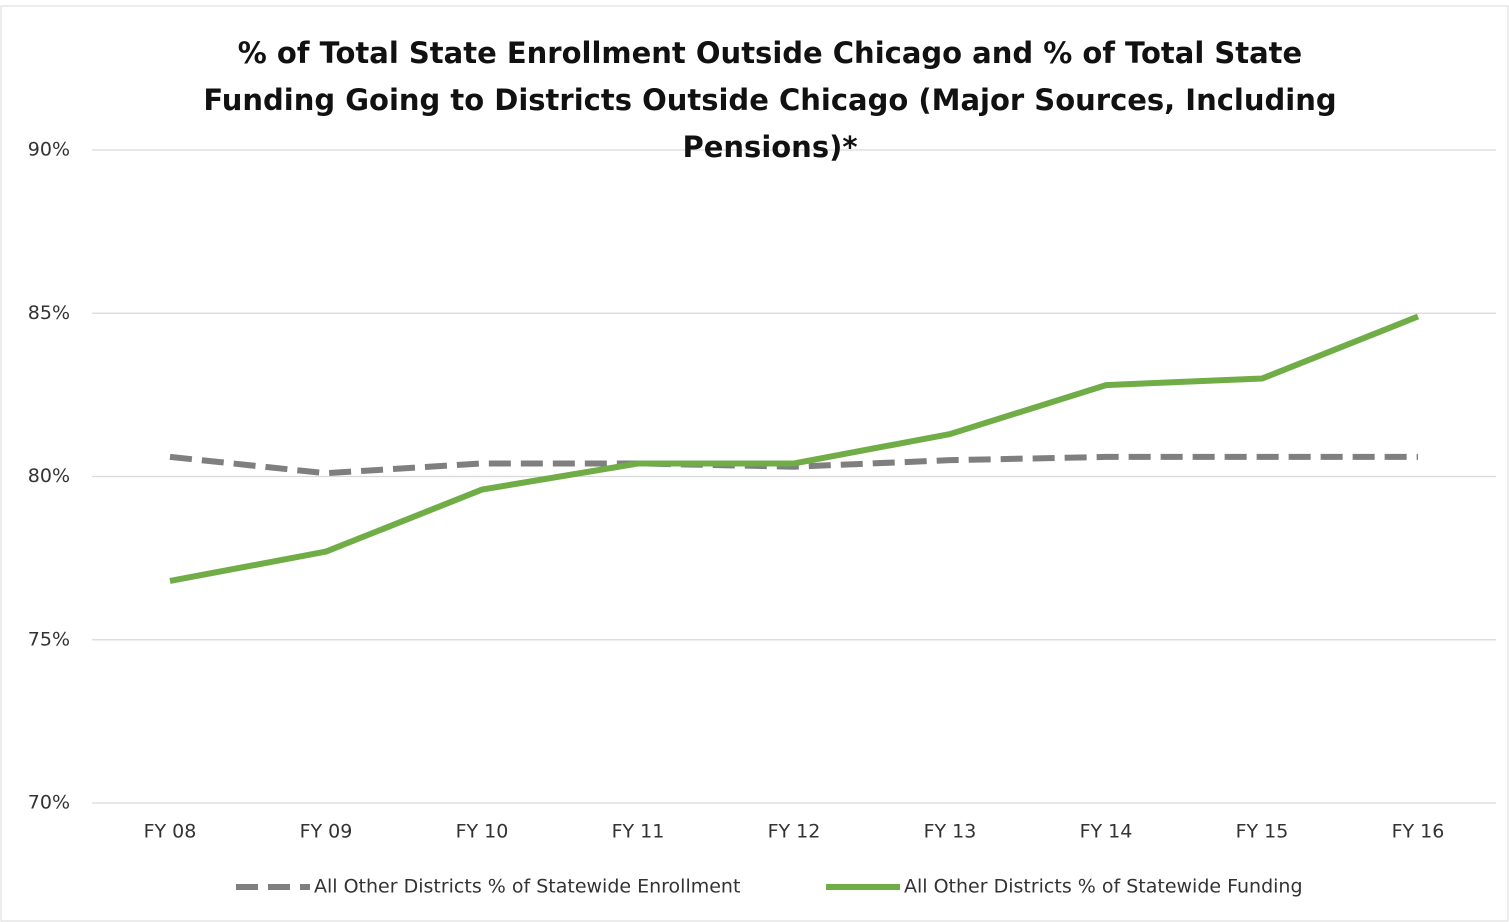 The image size is (1509, 922). Describe the element at coordinates (638, 832) in the screenshot. I see `x-tick-label: FY 11` at that location.